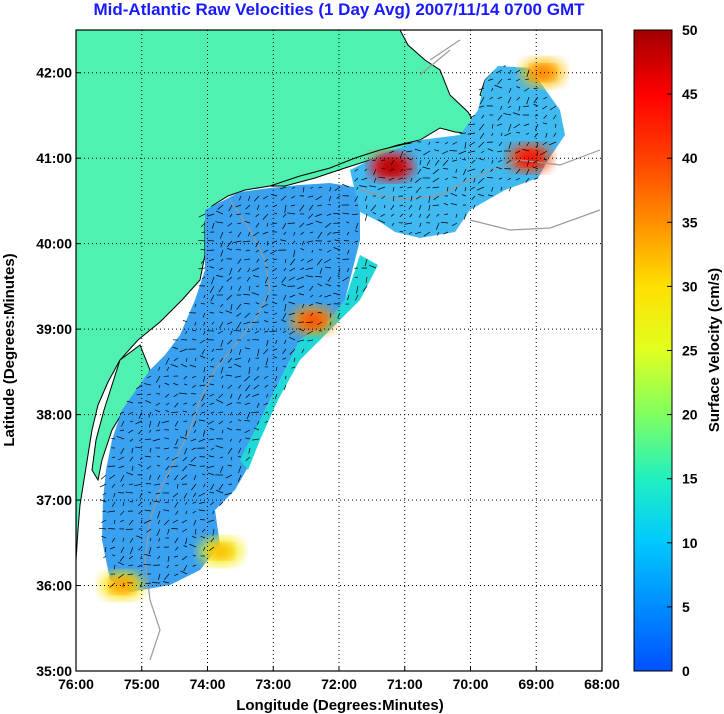  Describe the element at coordinates (471, 684) in the screenshot. I see `x-tick-label: 70:00` at that location.